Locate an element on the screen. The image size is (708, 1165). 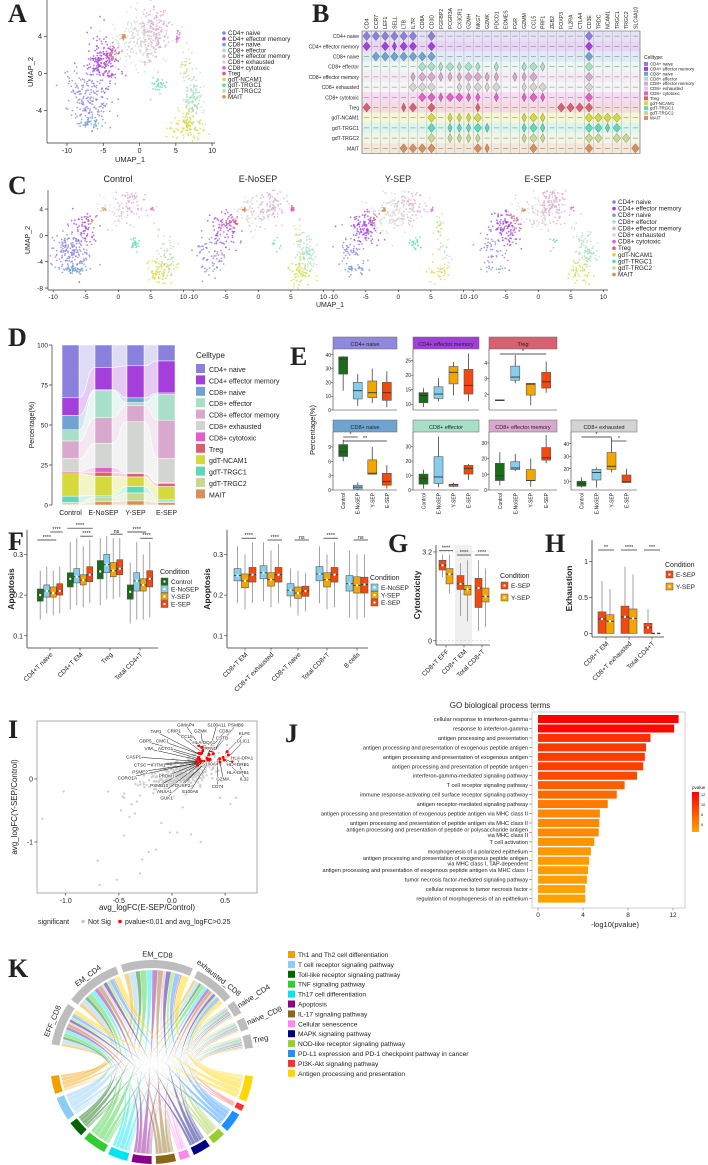
legend-item-e-sep: E-SEP is located at coordinates (385, 602).